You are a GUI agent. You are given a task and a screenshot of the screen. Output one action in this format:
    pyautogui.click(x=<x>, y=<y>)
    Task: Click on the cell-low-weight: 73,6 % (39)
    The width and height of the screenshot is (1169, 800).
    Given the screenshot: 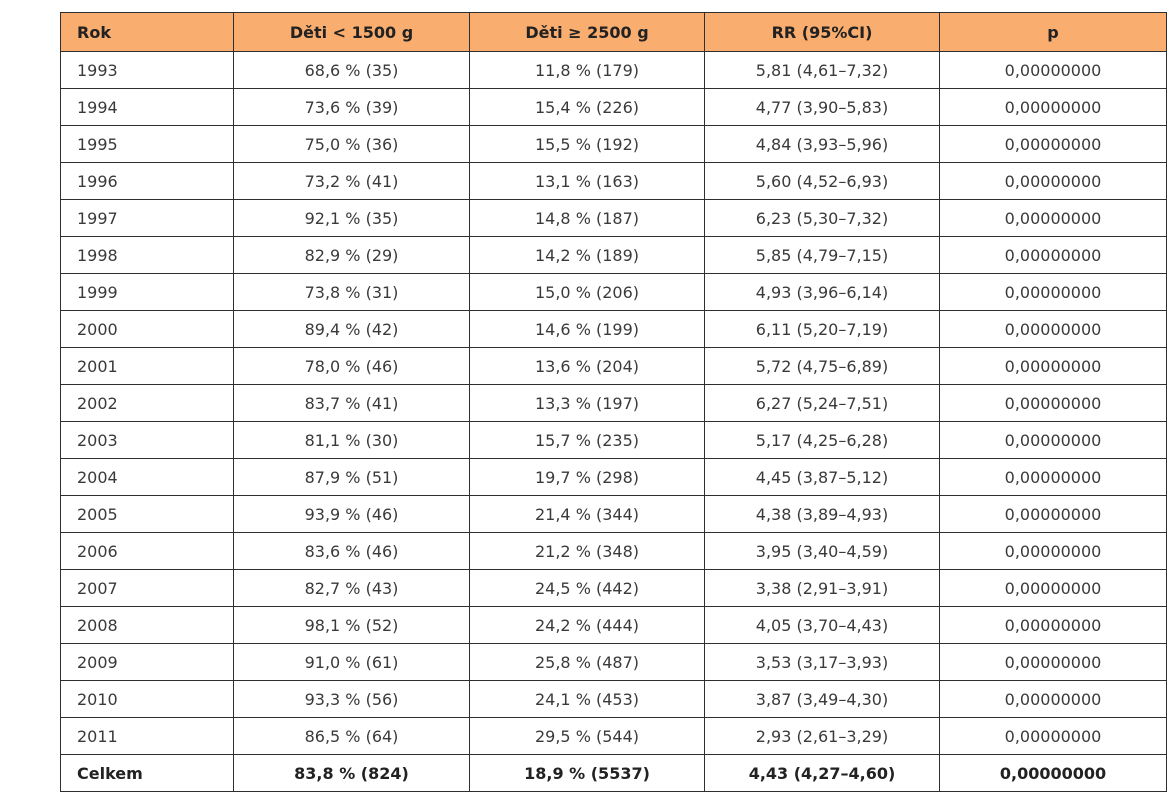 What is the action you would take?
    pyautogui.click(x=351, y=107)
    